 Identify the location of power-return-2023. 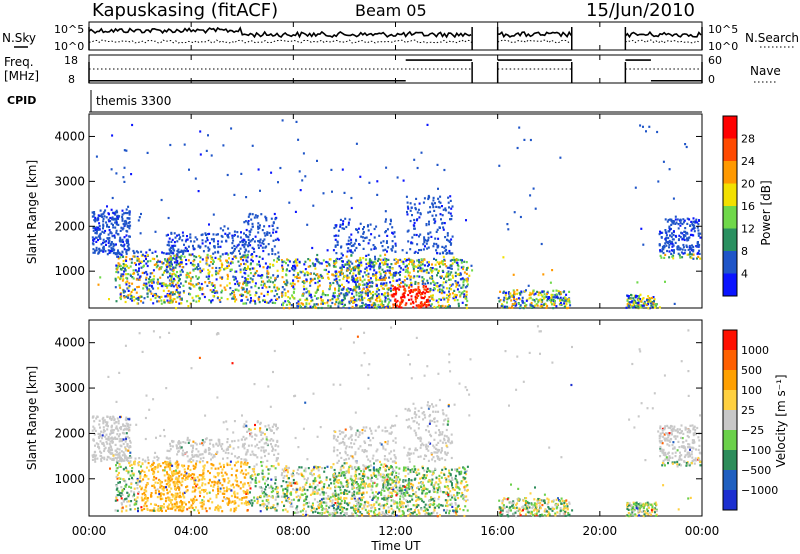
(376, 308).